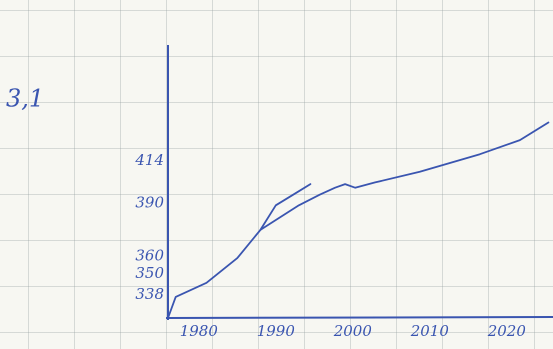  Describe the element at coordinates (507, 331) in the screenshot. I see `x-tick-label: 2020` at that location.